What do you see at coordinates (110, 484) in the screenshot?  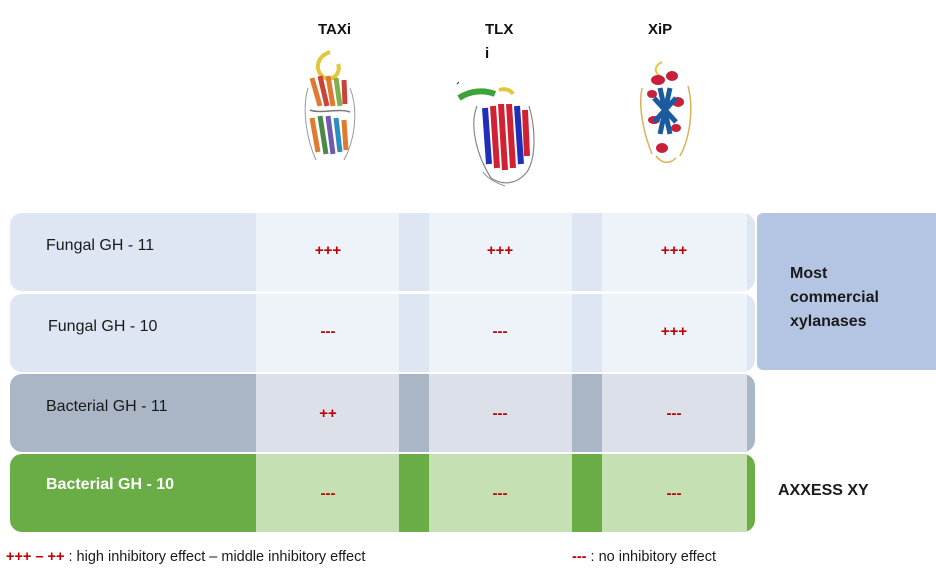 I see `row-label-bacterial-gh10: Bacterial GH - 10` at bounding box center [110, 484].